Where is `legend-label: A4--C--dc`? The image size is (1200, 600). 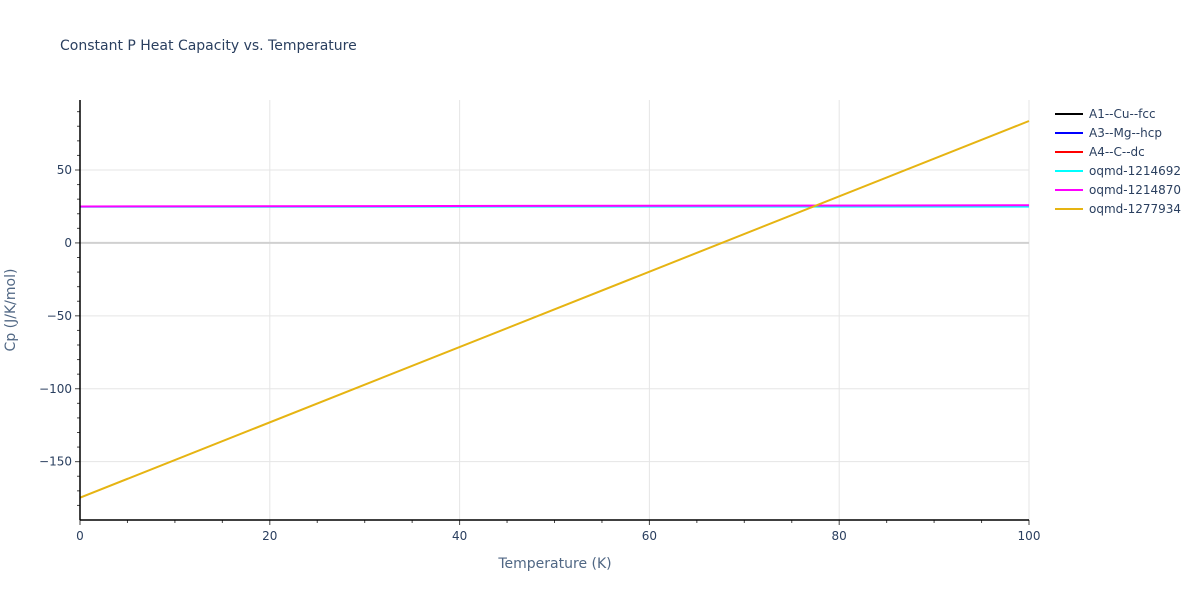
legend-label: A4--C--dc is located at coordinates (1117, 152).